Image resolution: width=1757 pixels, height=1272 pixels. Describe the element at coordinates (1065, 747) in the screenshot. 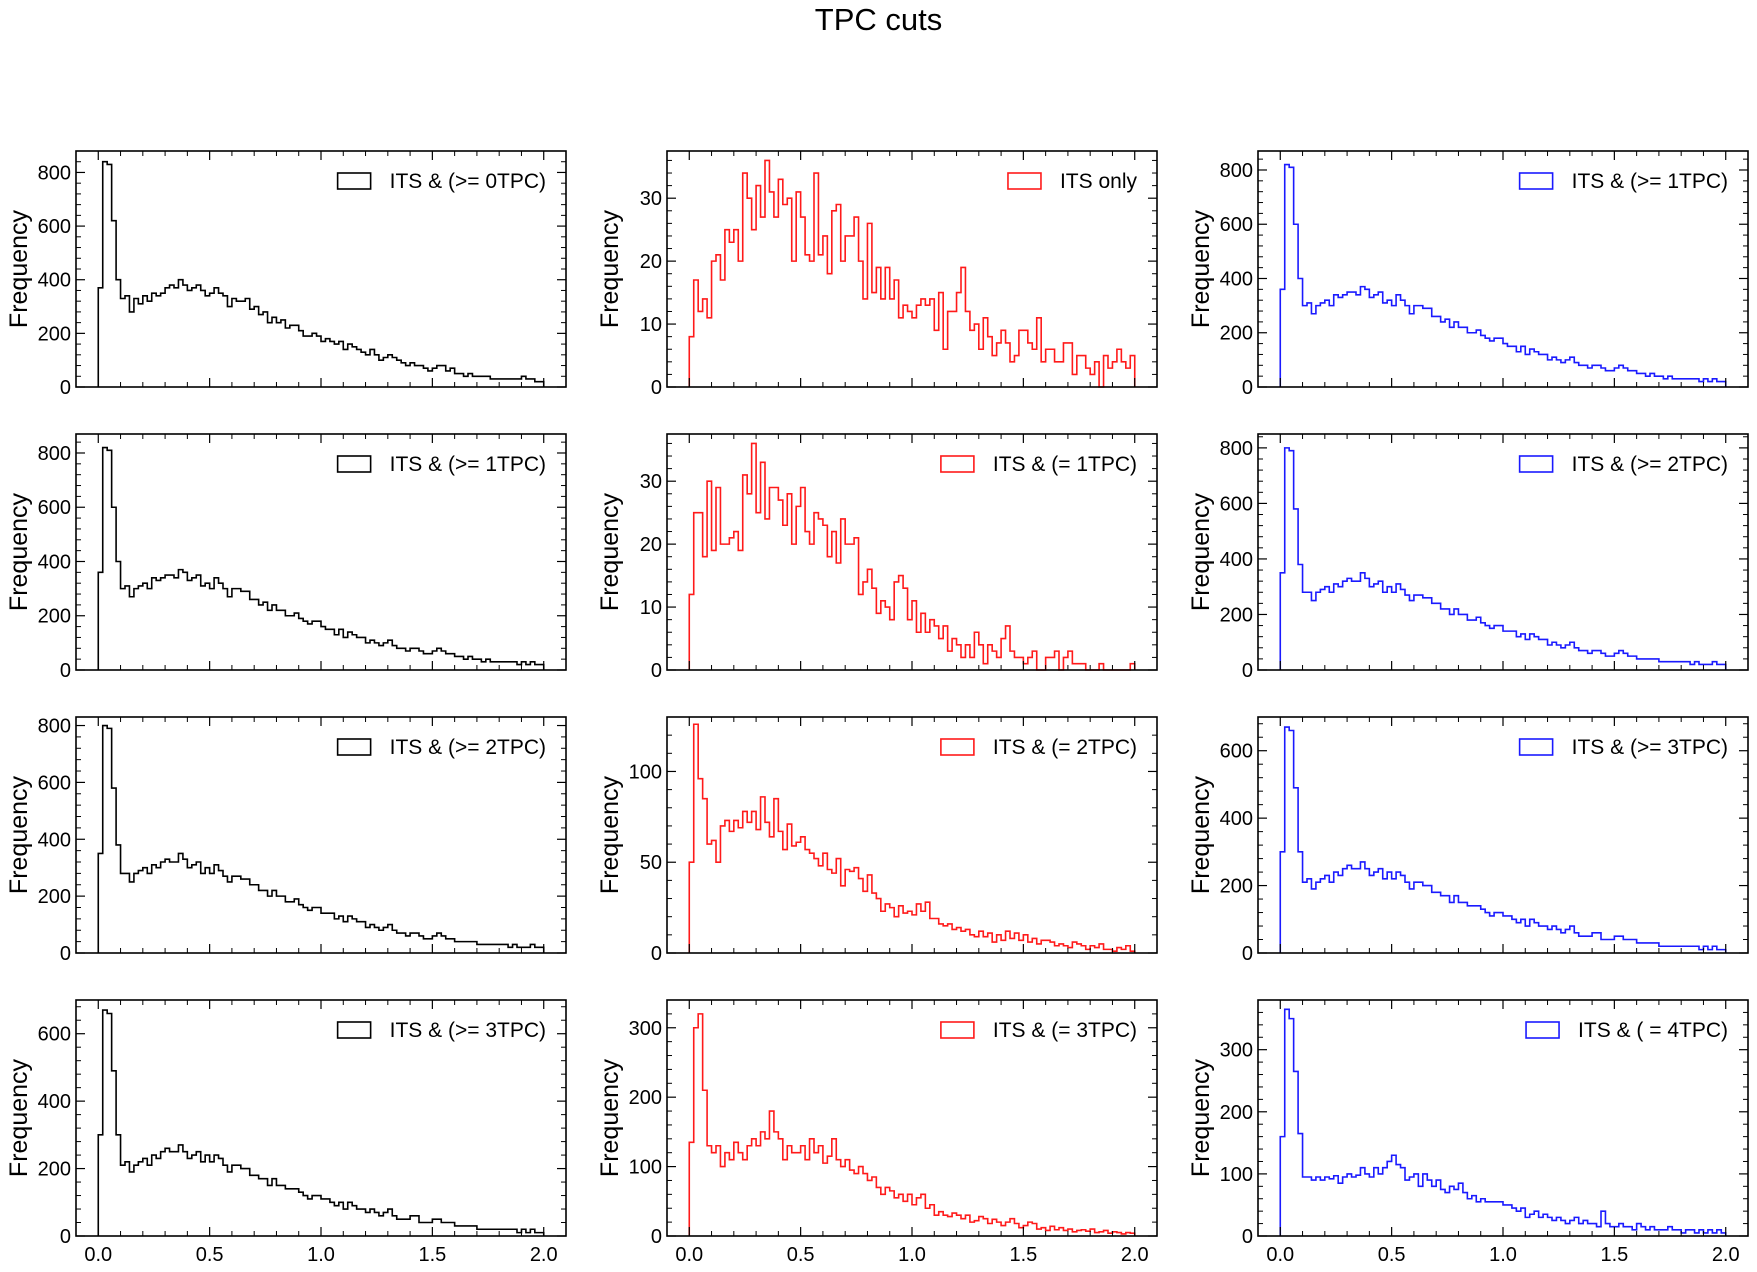

I see `legend-label: ITS & (= 2TPC)` at that location.